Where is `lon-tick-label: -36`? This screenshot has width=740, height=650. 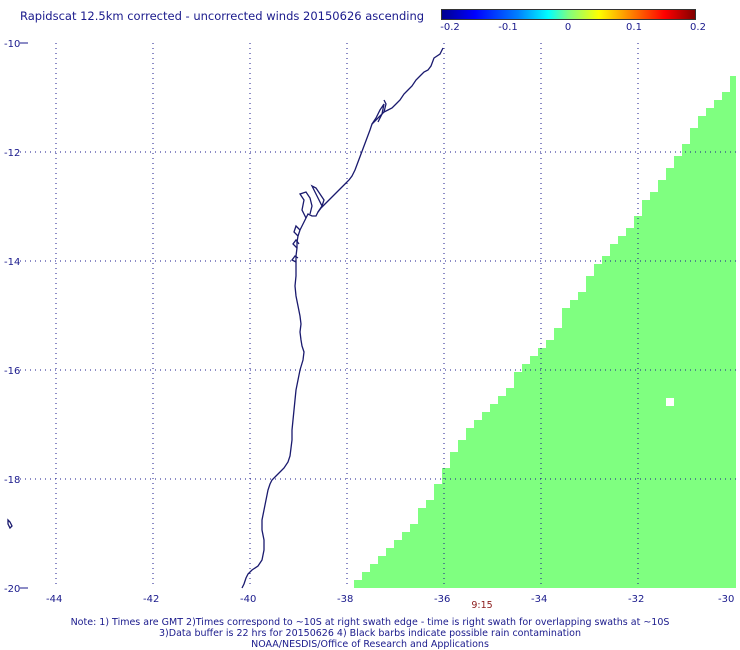 lon-tick-label: -36 is located at coordinates (442, 599).